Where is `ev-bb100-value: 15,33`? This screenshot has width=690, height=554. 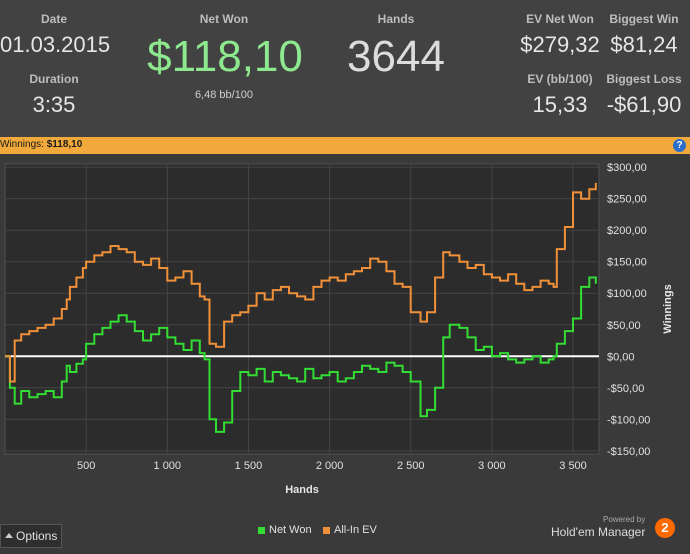 ev-bb100-value: 15,33 is located at coordinates (560, 104).